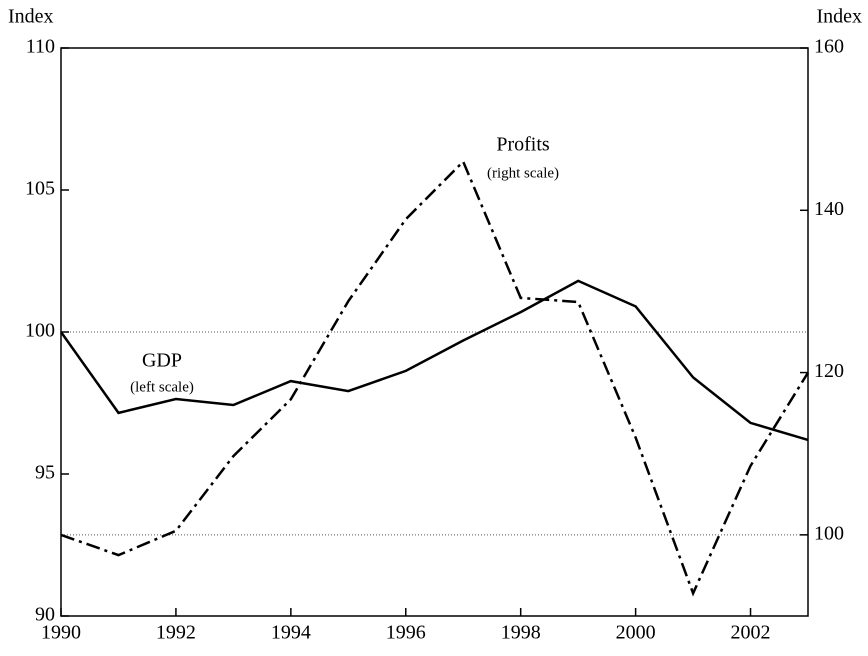  Describe the element at coordinates (176, 633) in the screenshot. I see `x-tick-label: 1992` at that location.